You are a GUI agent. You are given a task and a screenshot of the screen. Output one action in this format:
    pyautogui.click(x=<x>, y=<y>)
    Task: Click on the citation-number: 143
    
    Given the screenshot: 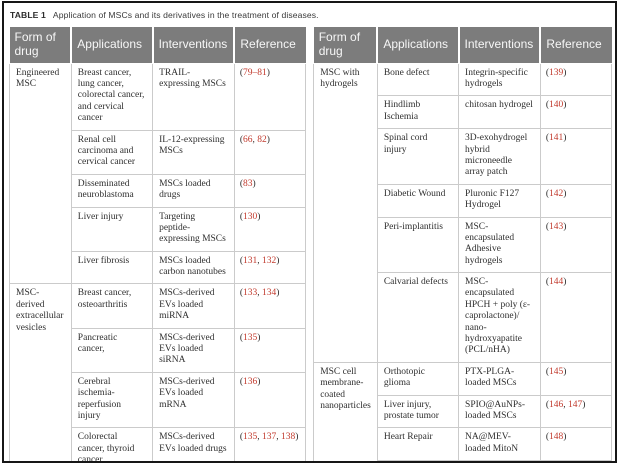 What is the action you would take?
    pyautogui.click(x=556, y=226)
    